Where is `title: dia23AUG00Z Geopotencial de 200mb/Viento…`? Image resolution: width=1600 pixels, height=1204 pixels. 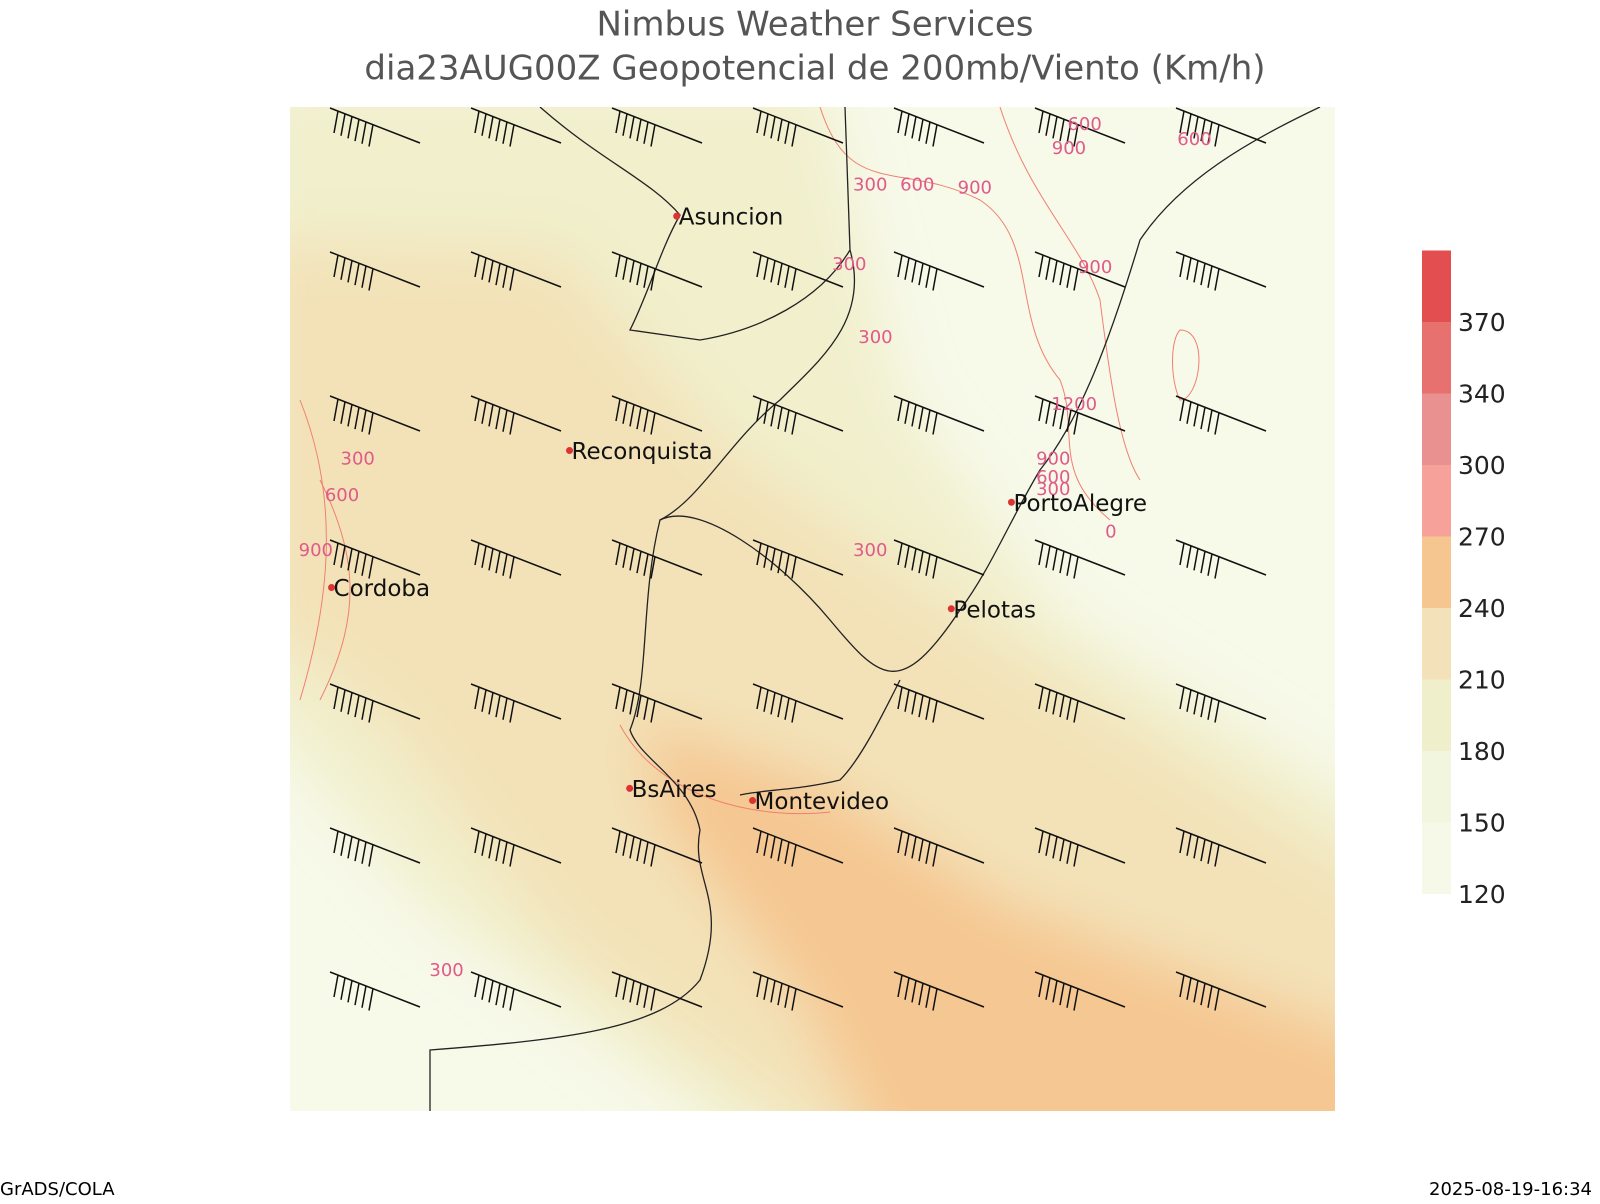
title: dia23AUG00Z Geopotencial de 200mb/Viento… is located at coordinates (814, 69).